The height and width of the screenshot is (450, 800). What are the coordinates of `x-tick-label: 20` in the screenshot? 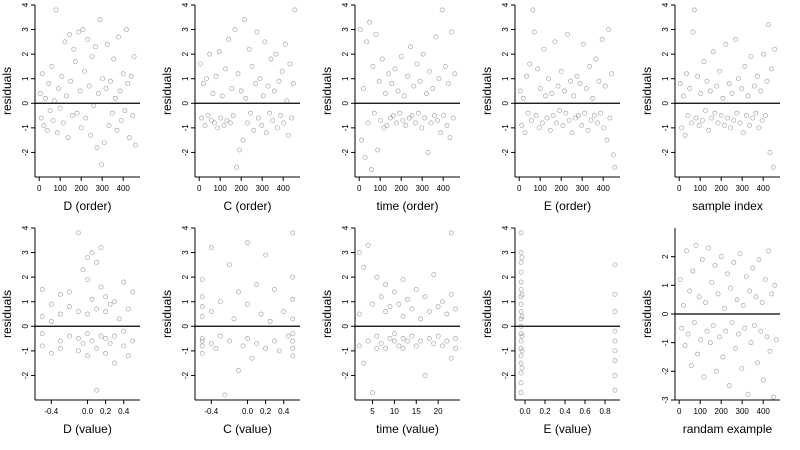 It's located at (438, 411).